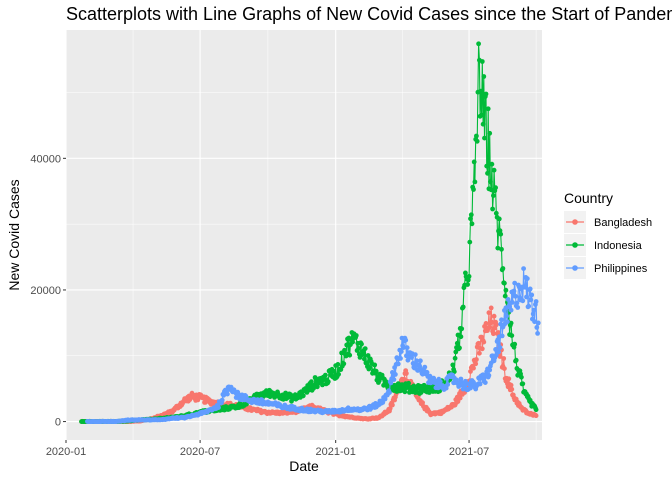 The width and height of the screenshot is (672, 480). I want to click on x-axis: 2020-01 2020-07 2021-01 2021-07, so click(267, 449).